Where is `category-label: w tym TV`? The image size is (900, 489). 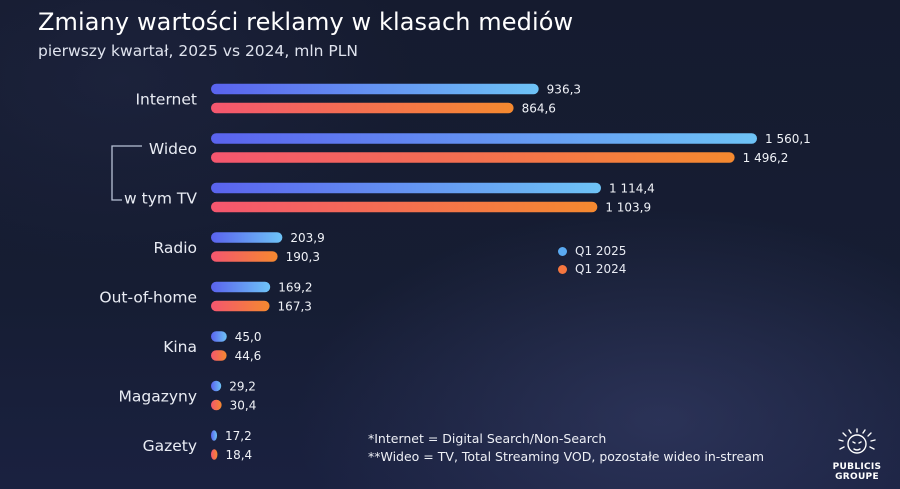
category-label: w tym TV is located at coordinates (160, 199).